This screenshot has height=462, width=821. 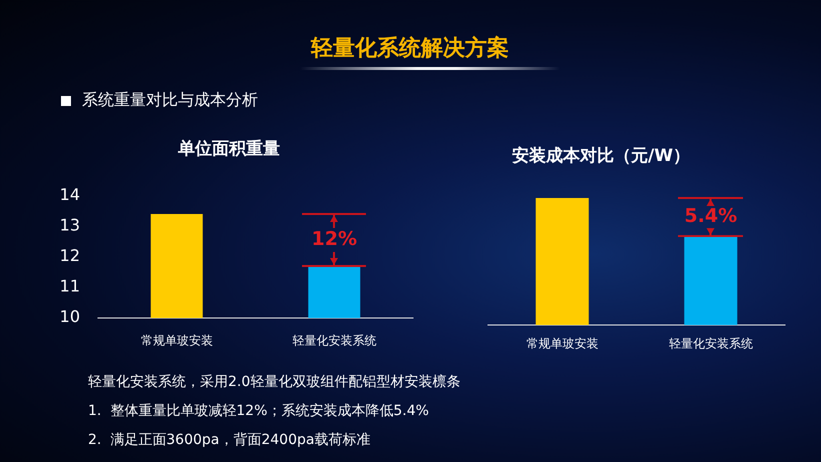 I want to click on text: 系统重量对比与成本分析, so click(x=170, y=100).